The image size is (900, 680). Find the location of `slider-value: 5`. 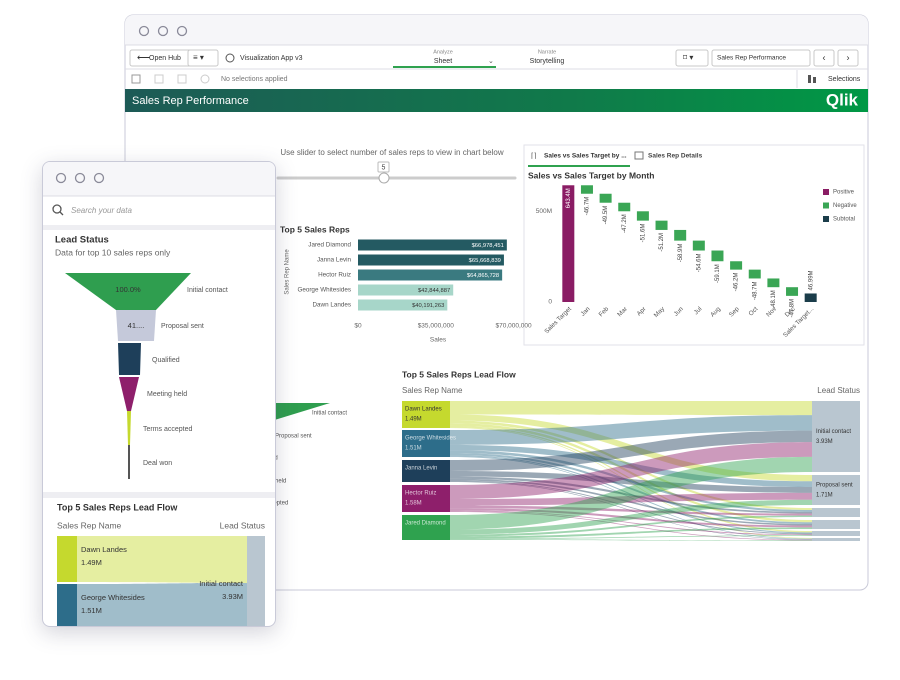

slider-value: 5 is located at coordinates (384, 167).